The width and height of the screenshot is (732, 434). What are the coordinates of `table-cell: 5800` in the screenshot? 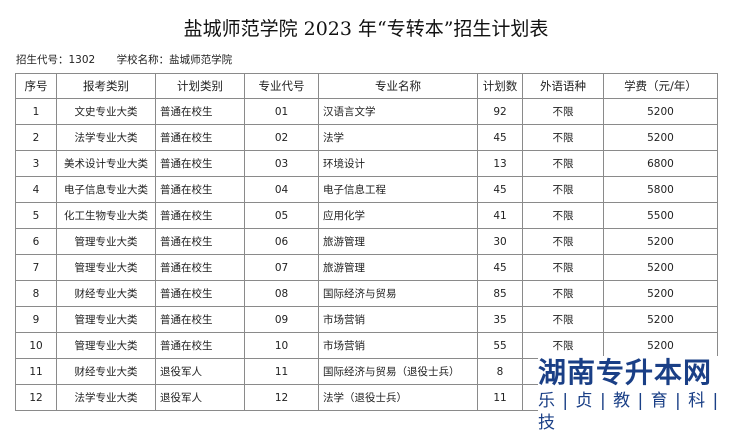 It's located at (660, 189).